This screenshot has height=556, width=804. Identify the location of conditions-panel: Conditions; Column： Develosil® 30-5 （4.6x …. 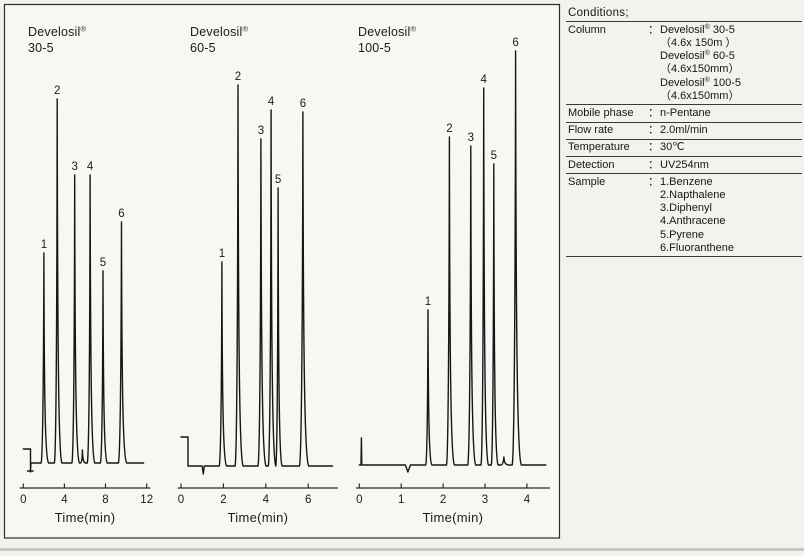
(684, 132).